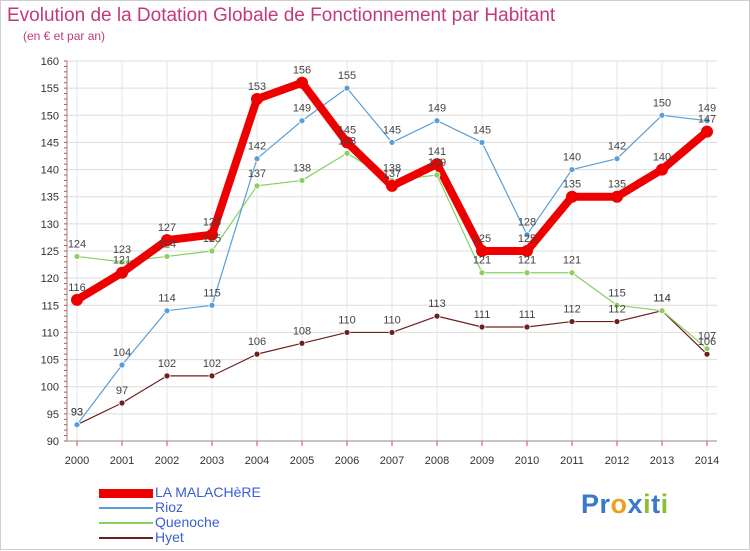 The image size is (750, 551). Describe the element at coordinates (50, 225) in the screenshot. I see `y-tick-label: 130` at that location.